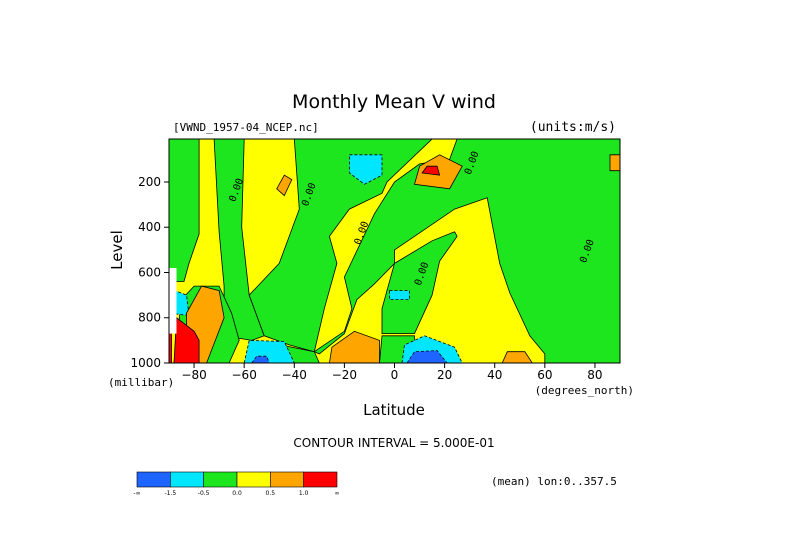 This screenshot has width=789, height=558. I want to click on x-tick-label-2: −40, so click(294, 375).